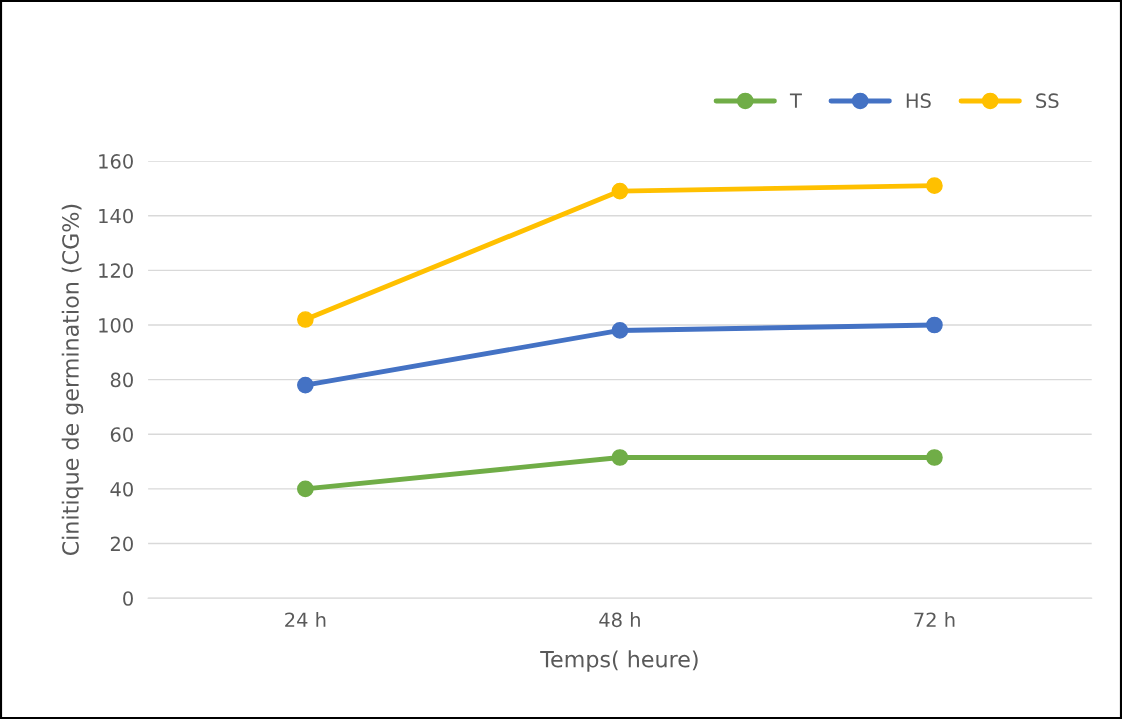 The image size is (1122, 719). What do you see at coordinates (1047, 101) in the screenshot?
I see `legend-label: SS` at bounding box center [1047, 101].